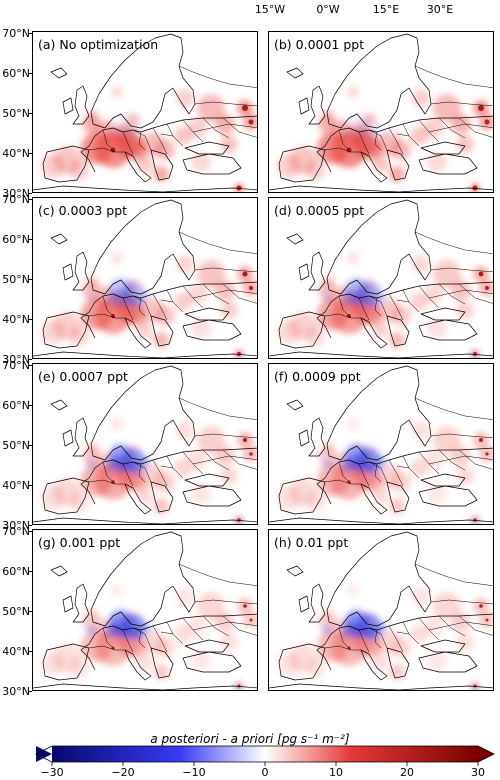 Image resolution: width=500 pixels, height=780 pixels. I want to click on colorbar-tick-label: 20, so click(407, 772).